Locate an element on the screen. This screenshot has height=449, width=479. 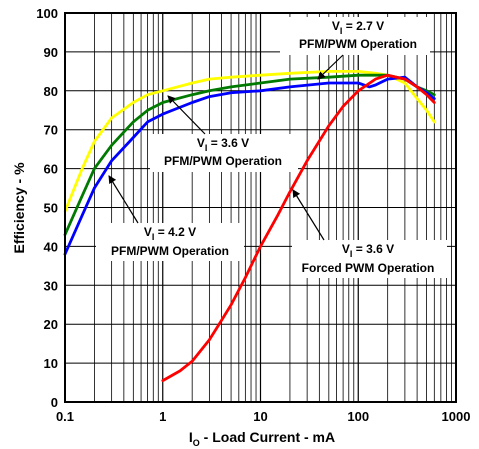
y-tick-label: 0 is located at coordinates (54, 402).